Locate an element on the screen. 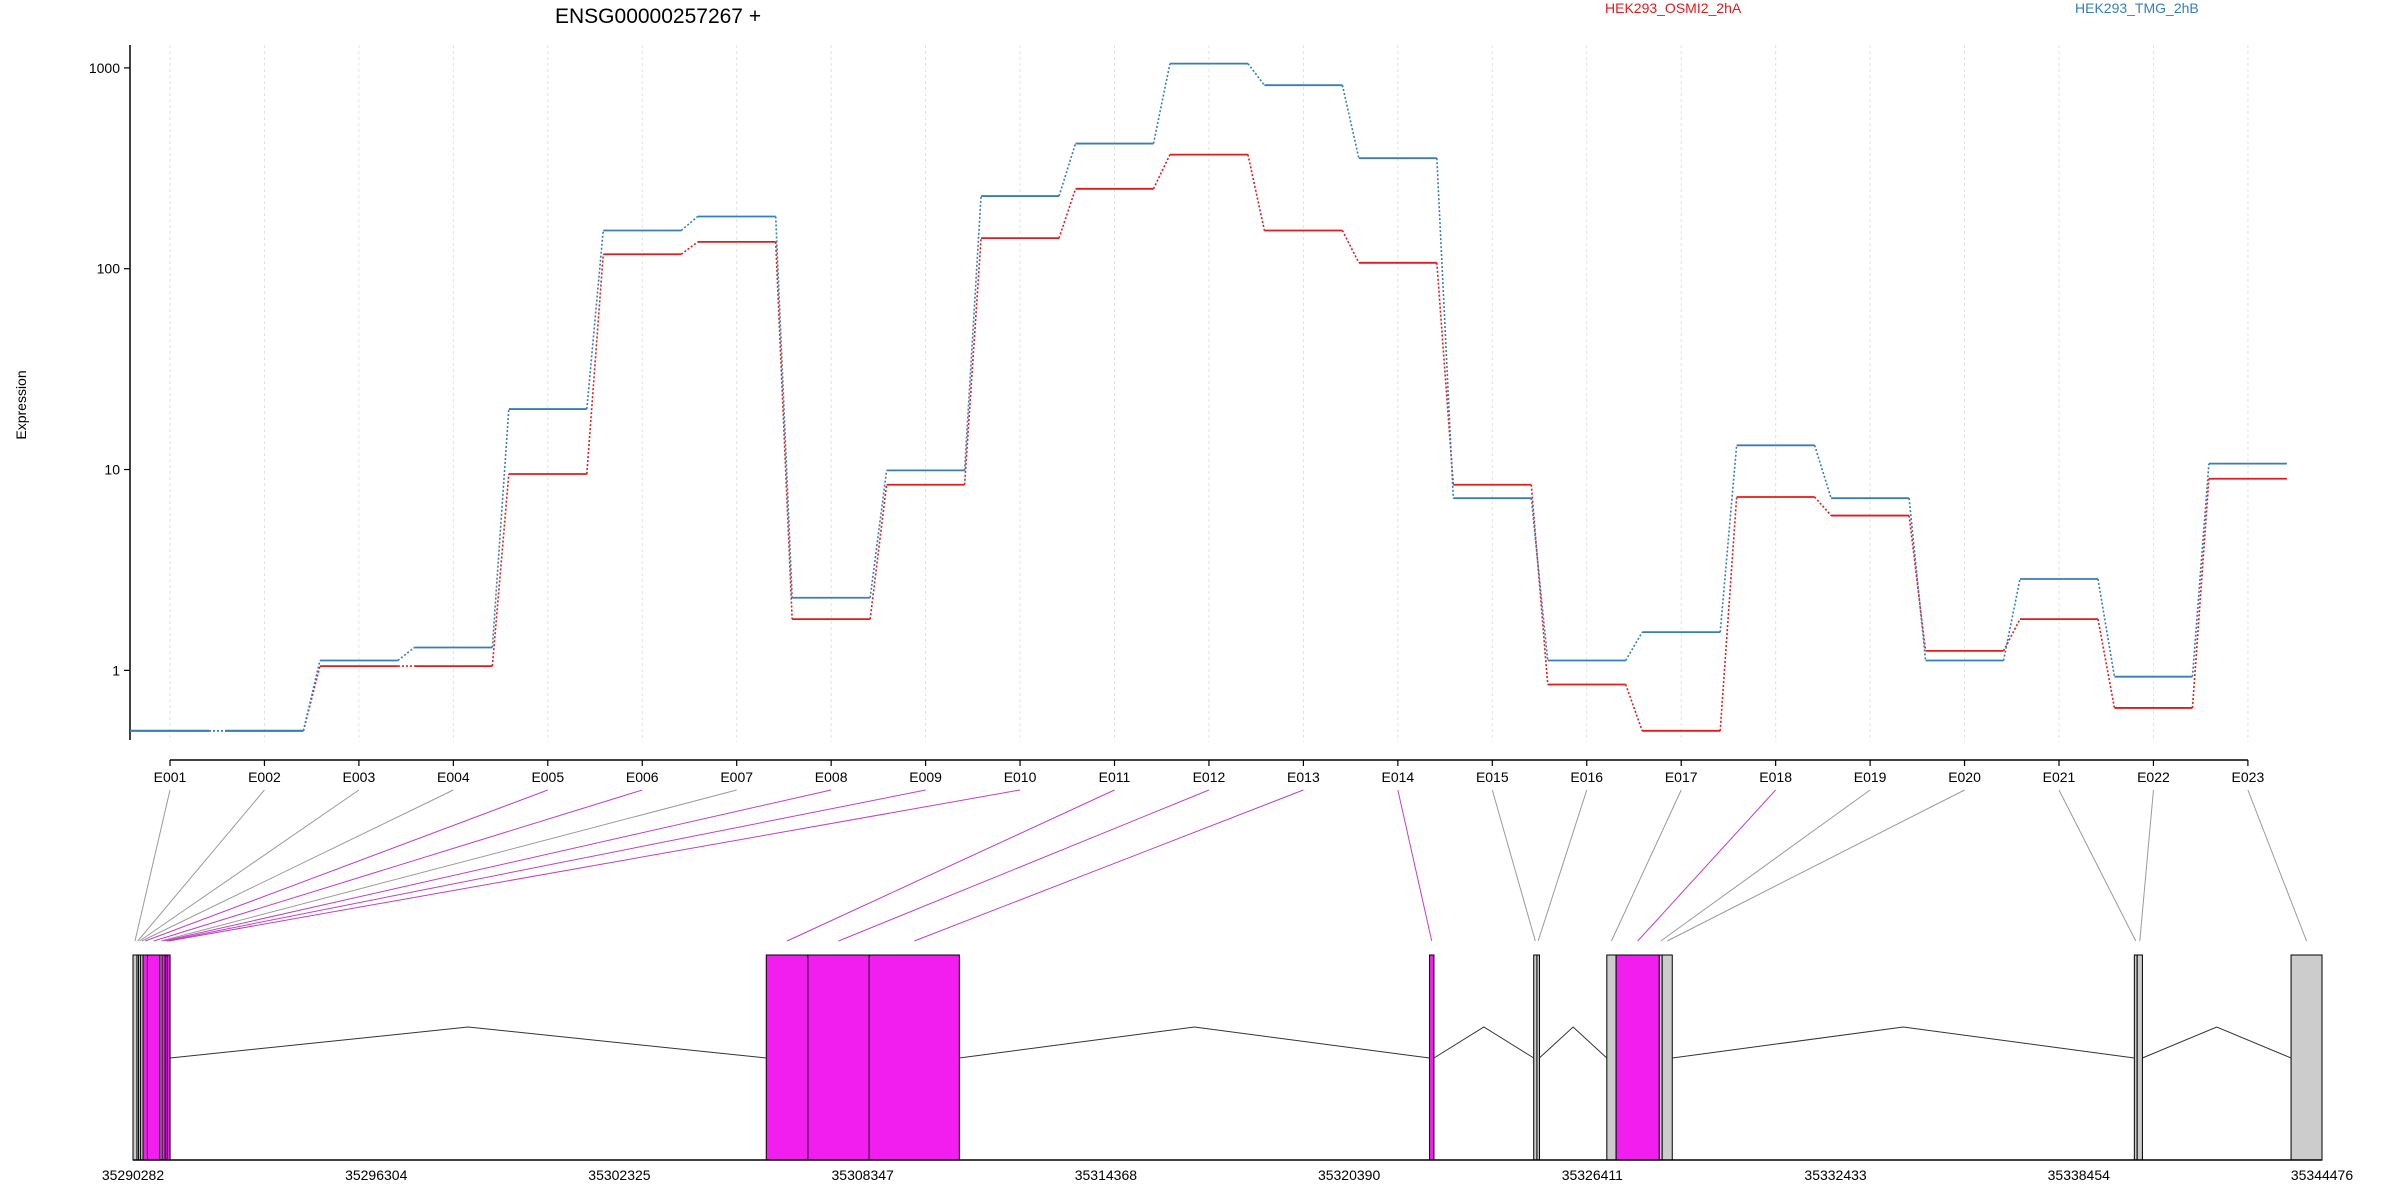 The width and height of the screenshot is (2400, 1200). x-tick-label-e003: E003 is located at coordinates (359, 777).